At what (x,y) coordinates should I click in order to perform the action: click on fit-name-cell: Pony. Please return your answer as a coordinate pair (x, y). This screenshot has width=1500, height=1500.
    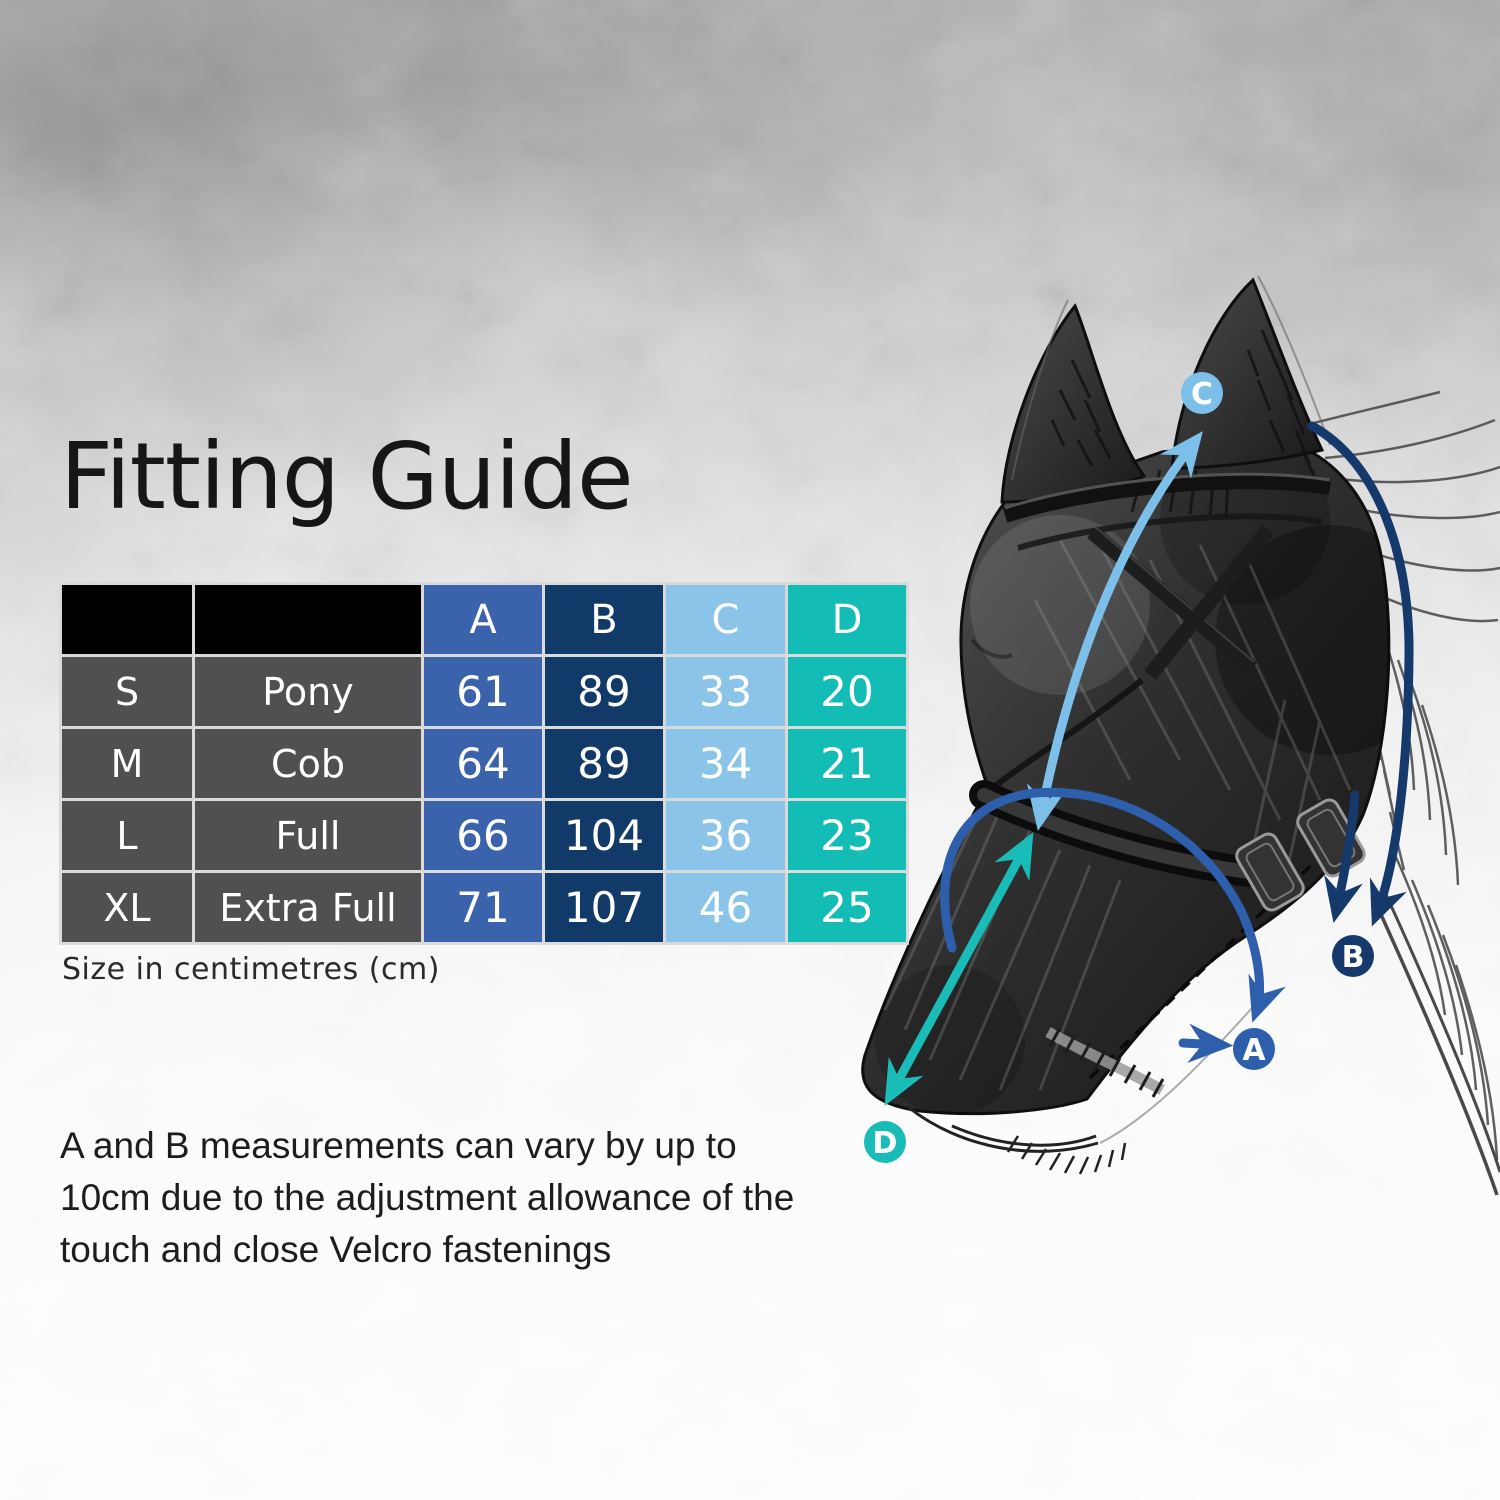
    Looking at the image, I should click on (308, 691).